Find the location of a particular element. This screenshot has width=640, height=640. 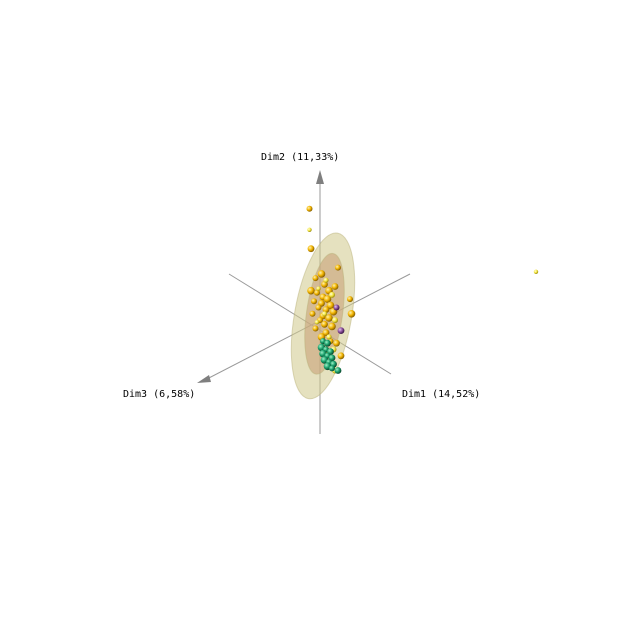

dim1-axis-label: Dim1 (14,52%) is located at coordinates (441, 394).